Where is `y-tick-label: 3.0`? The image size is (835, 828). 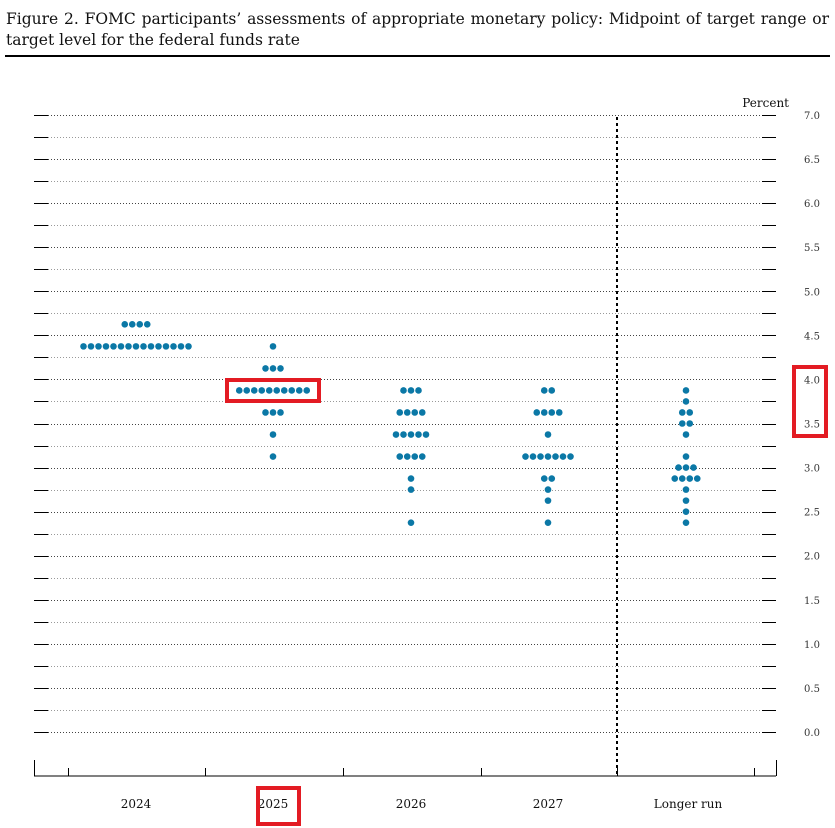
y-tick-label: 3.0 is located at coordinates (812, 469).